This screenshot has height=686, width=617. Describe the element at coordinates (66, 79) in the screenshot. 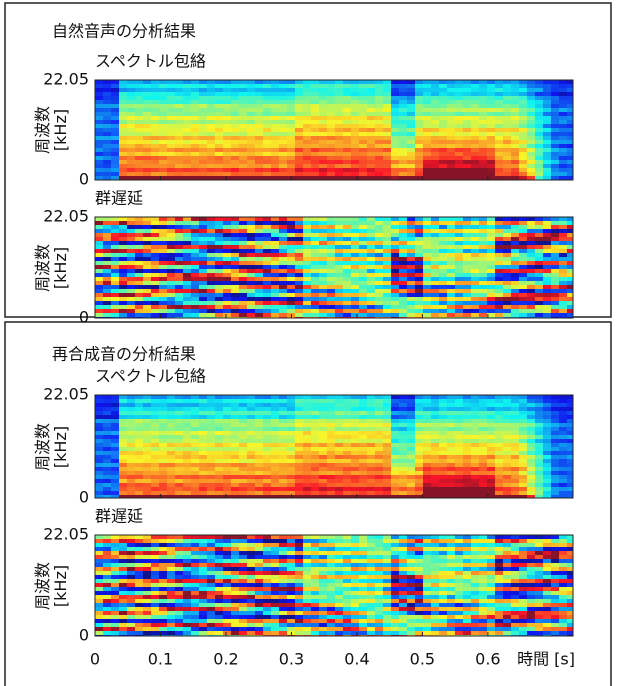

I see `y-tick-label: 22.05` at that location.